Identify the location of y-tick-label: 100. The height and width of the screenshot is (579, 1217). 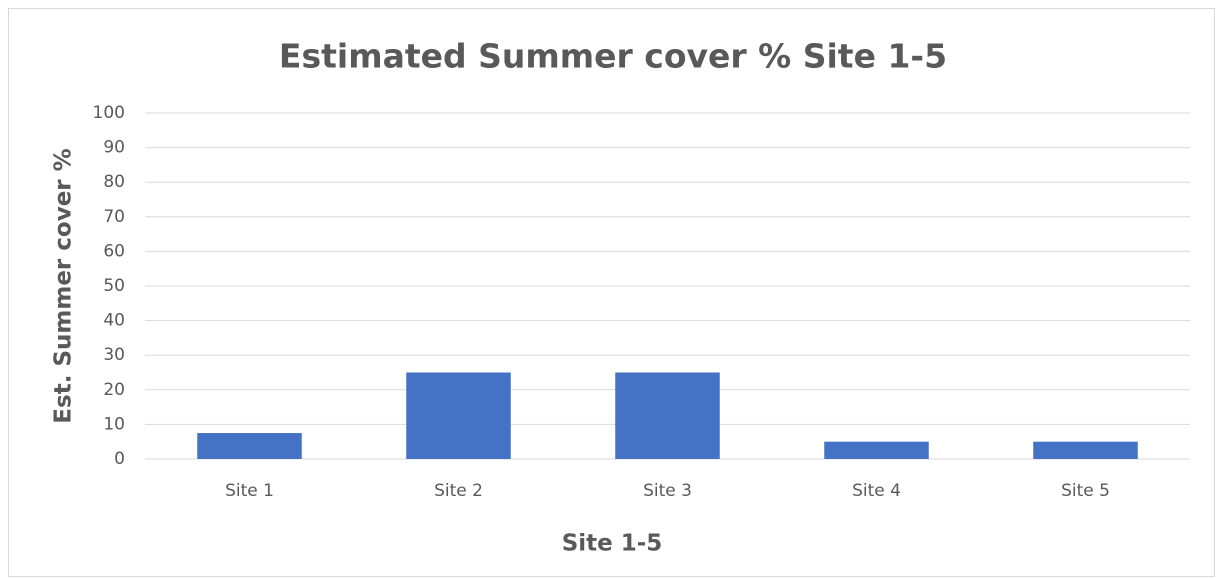
(109, 113).